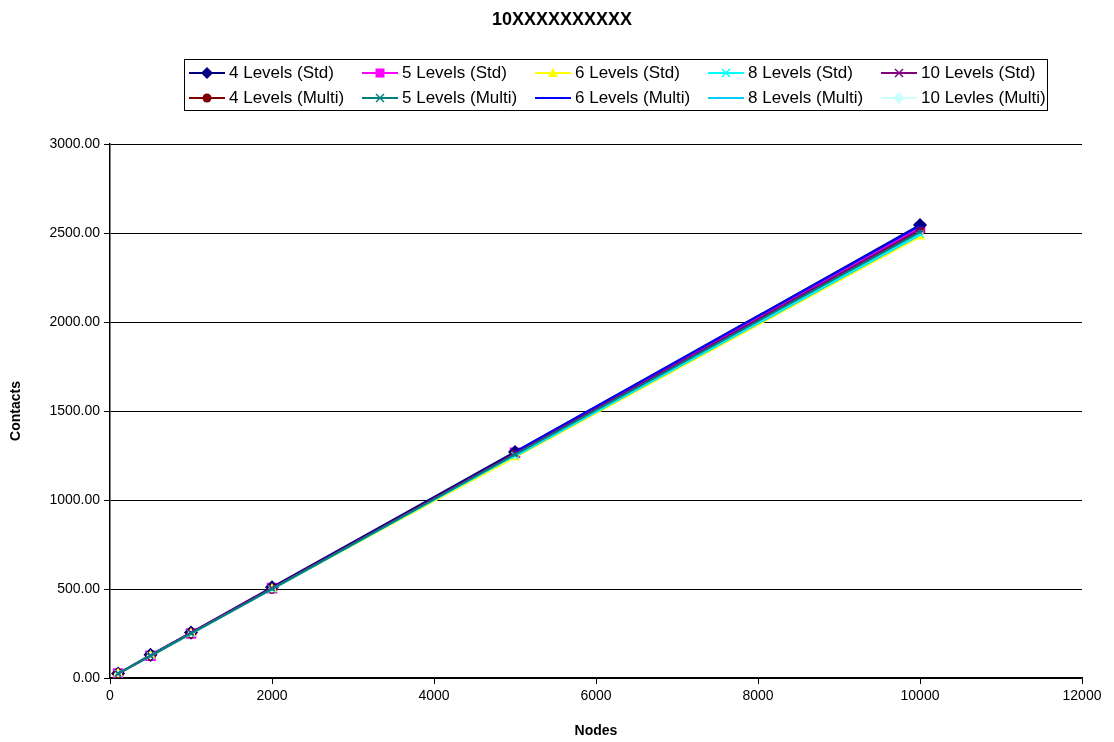 Image resolution: width=1114 pixels, height=742 pixels. Describe the element at coordinates (75, 142) in the screenshot. I see `y-tick-label: 3000.00` at that location.